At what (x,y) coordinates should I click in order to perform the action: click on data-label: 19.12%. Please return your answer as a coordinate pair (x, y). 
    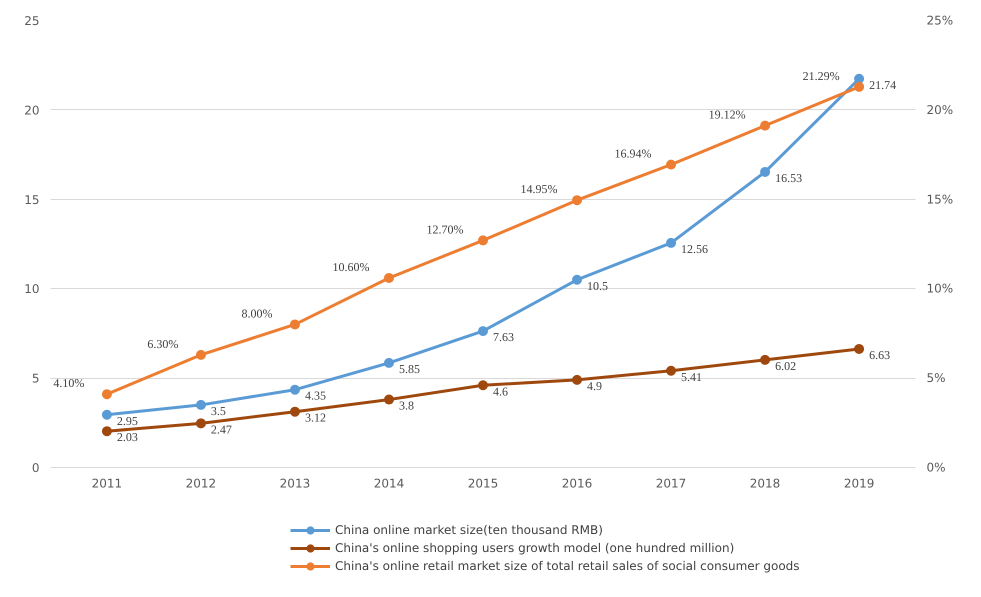
    Looking at the image, I should click on (727, 115).